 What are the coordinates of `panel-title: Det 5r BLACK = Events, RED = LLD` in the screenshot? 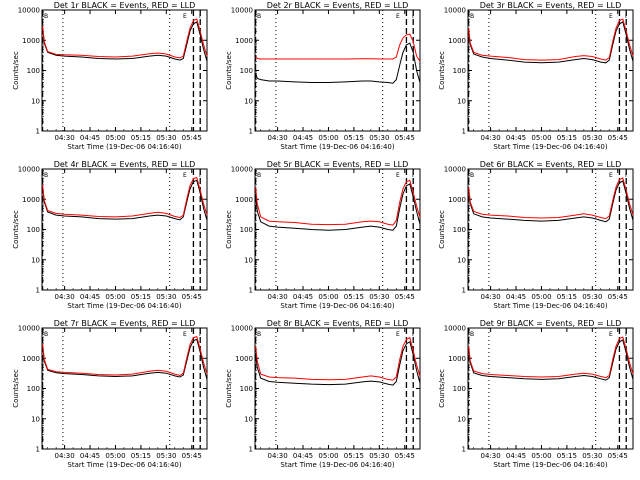 It's located at (338, 164).